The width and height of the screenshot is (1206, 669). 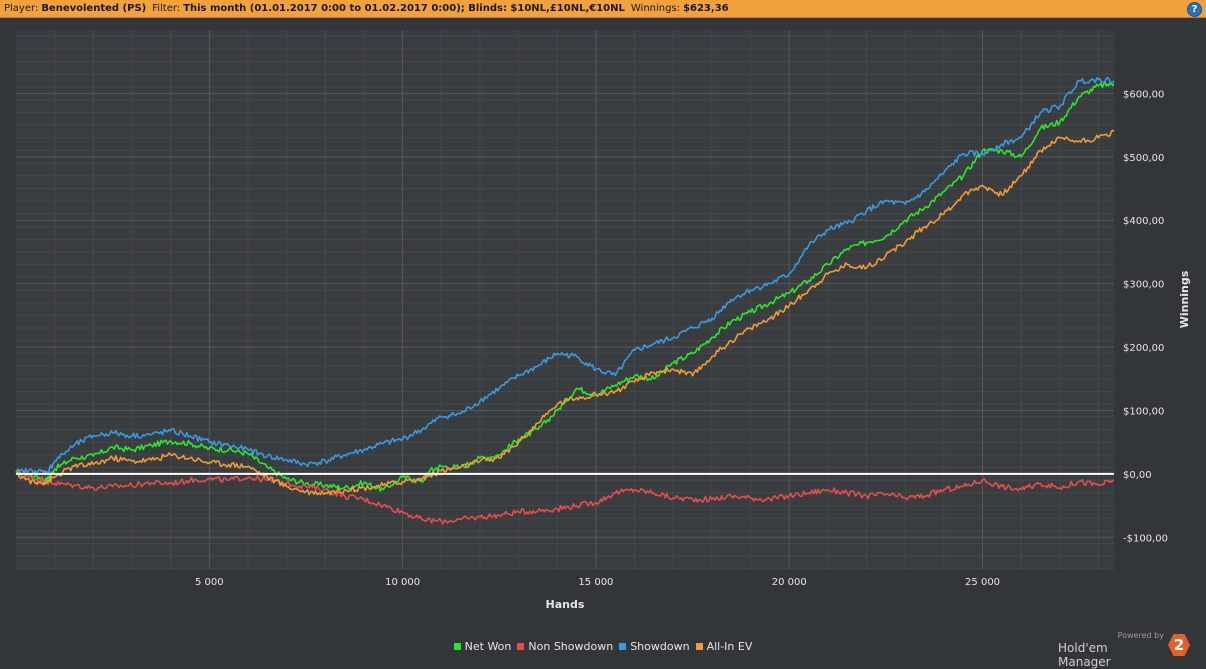 I want to click on x-tick-label: 20 000, so click(x=789, y=582).